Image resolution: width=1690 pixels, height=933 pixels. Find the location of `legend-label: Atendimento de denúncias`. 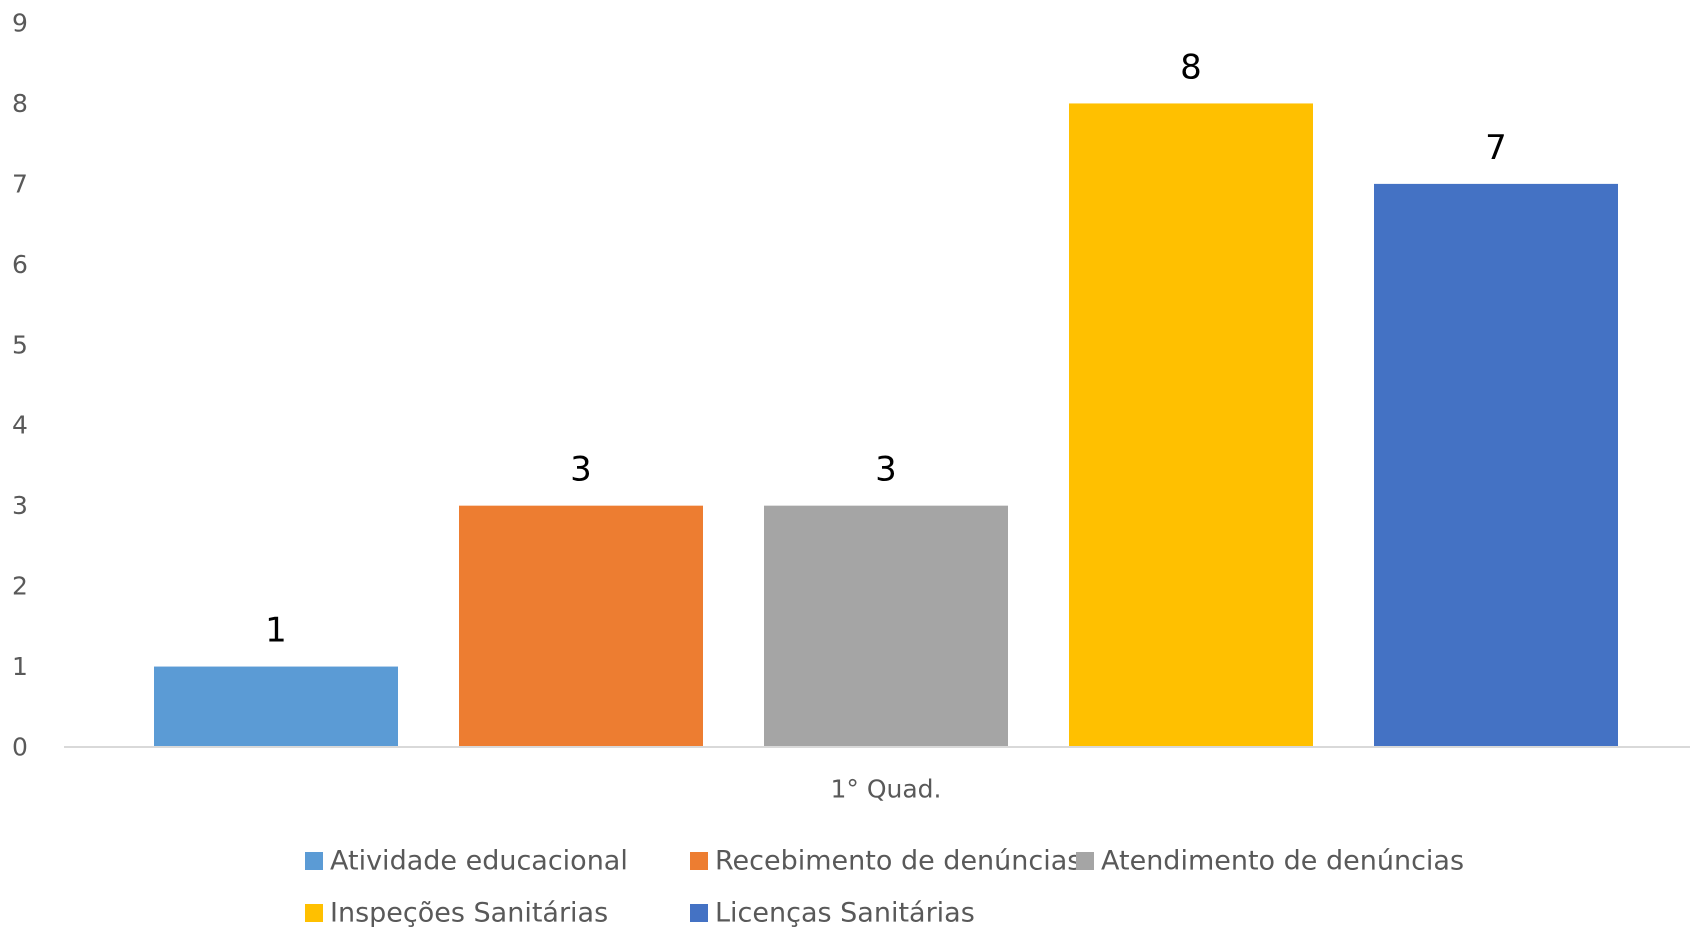

legend-label: Atendimento de denúncias is located at coordinates (1282, 861).